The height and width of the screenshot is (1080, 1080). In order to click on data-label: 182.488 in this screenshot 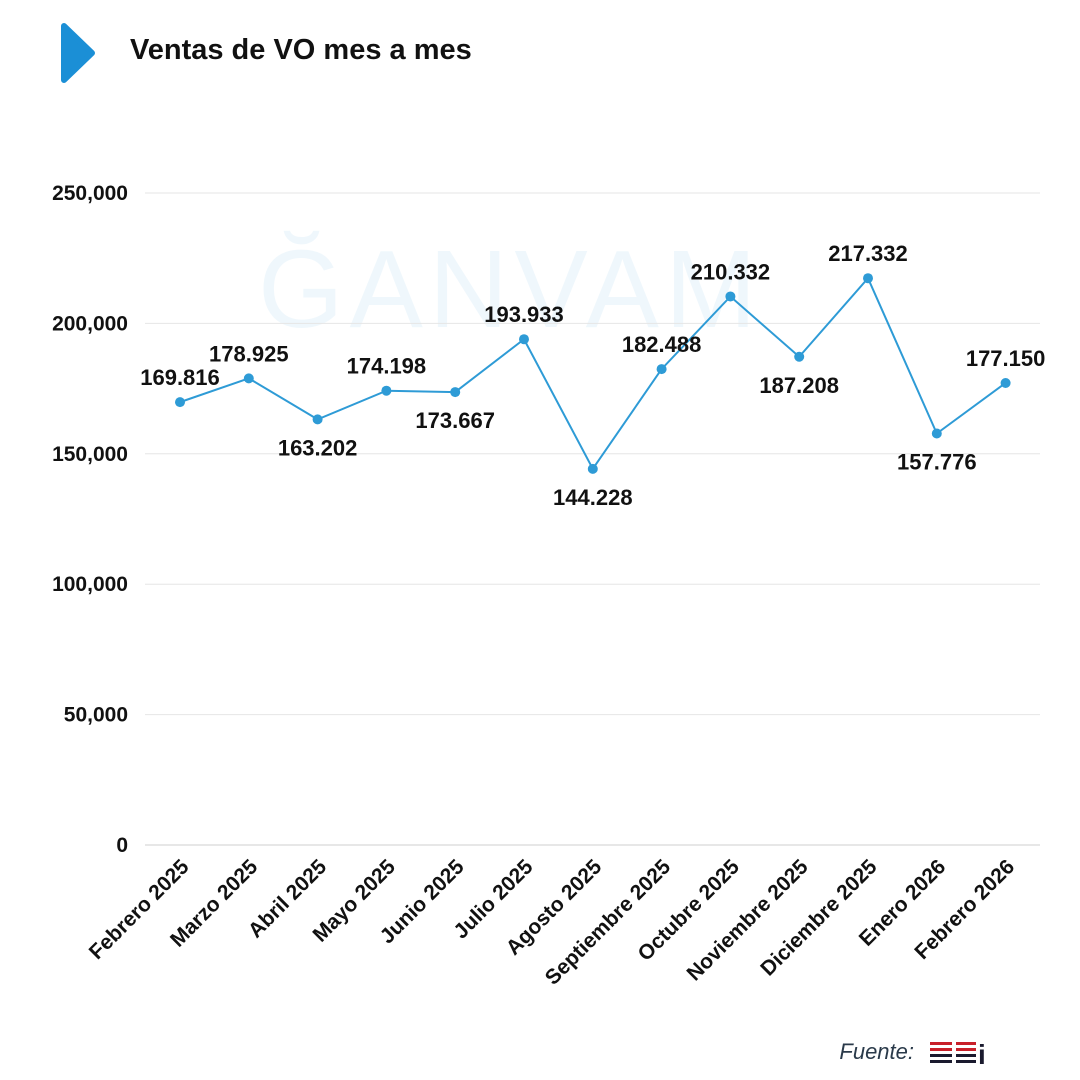, I will do `click(662, 344)`.